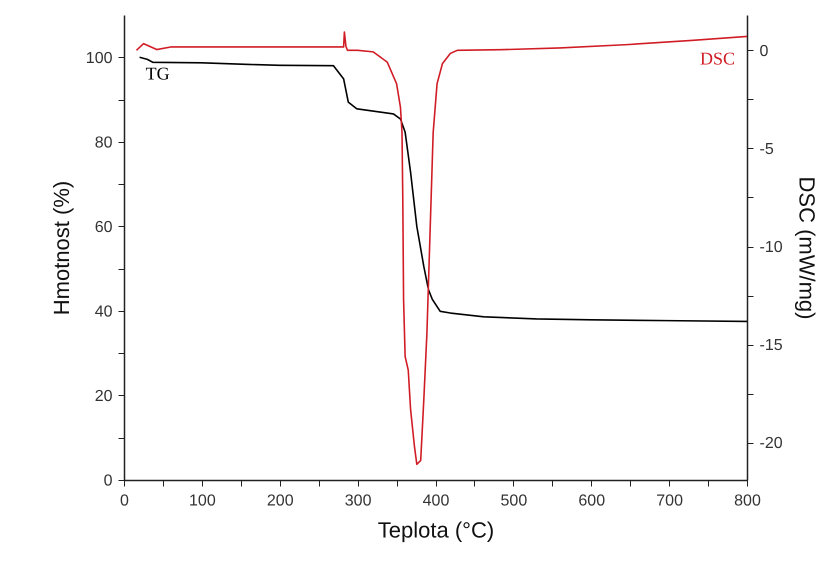 The width and height of the screenshot is (834, 561). Describe the element at coordinates (771, 247) in the screenshot. I see `y2-tick-label: -10` at that location.